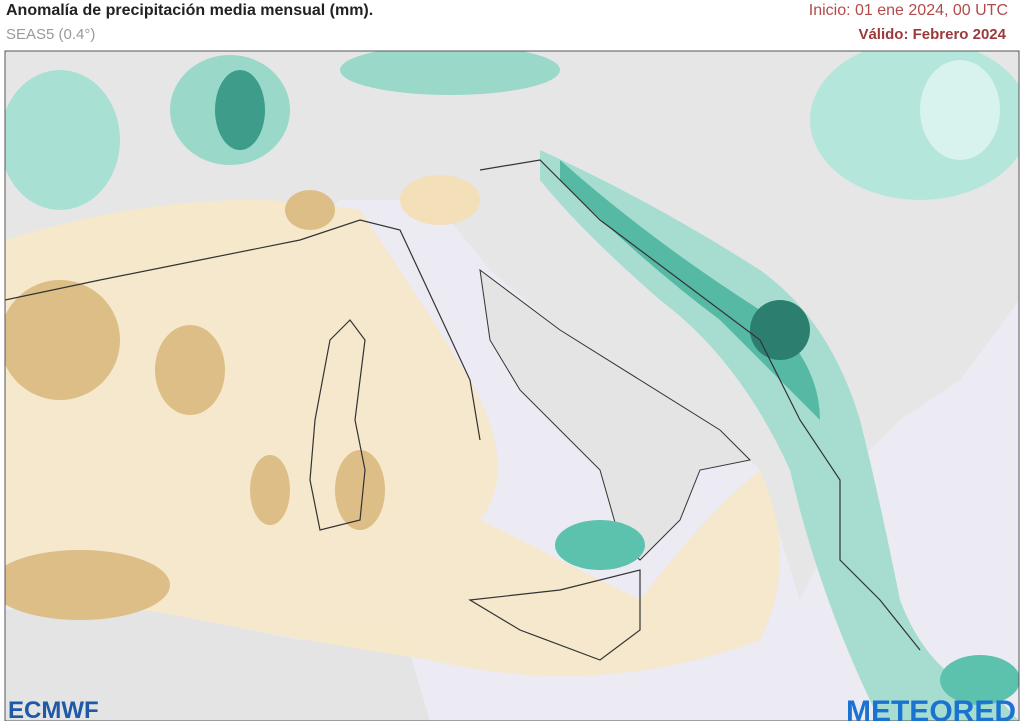  Describe the element at coordinates (51, 34) in the screenshot. I see `model: SEAS5 (0.4°)` at that location.